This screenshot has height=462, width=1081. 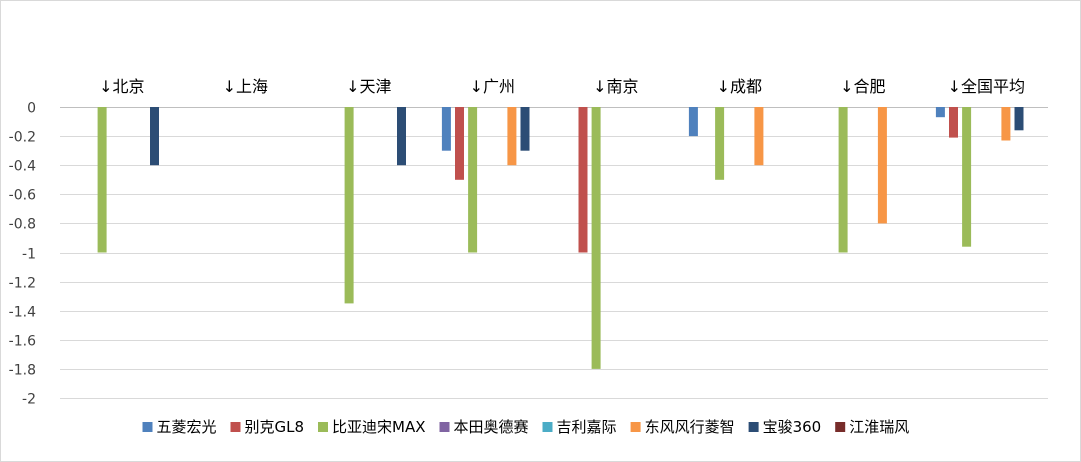 What do you see at coordinates (615, 86) in the screenshot?
I see `category-label: ↓南京` at bounding box center [615, 86].